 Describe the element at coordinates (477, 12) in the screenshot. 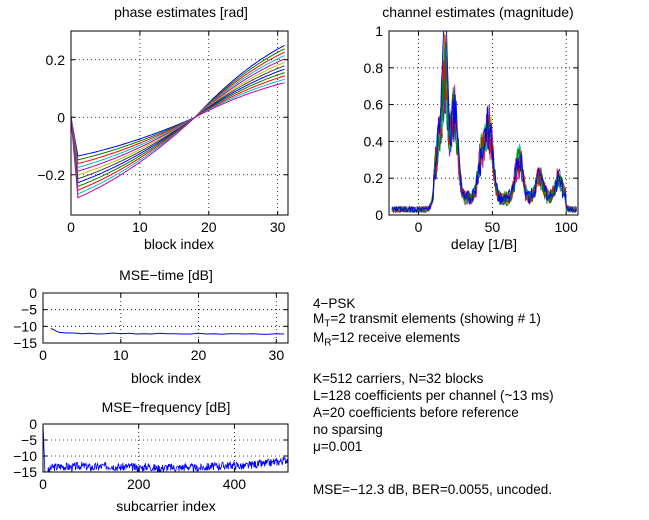

I see `channel-chart-title: channel estimates (magnitude)` at that location.